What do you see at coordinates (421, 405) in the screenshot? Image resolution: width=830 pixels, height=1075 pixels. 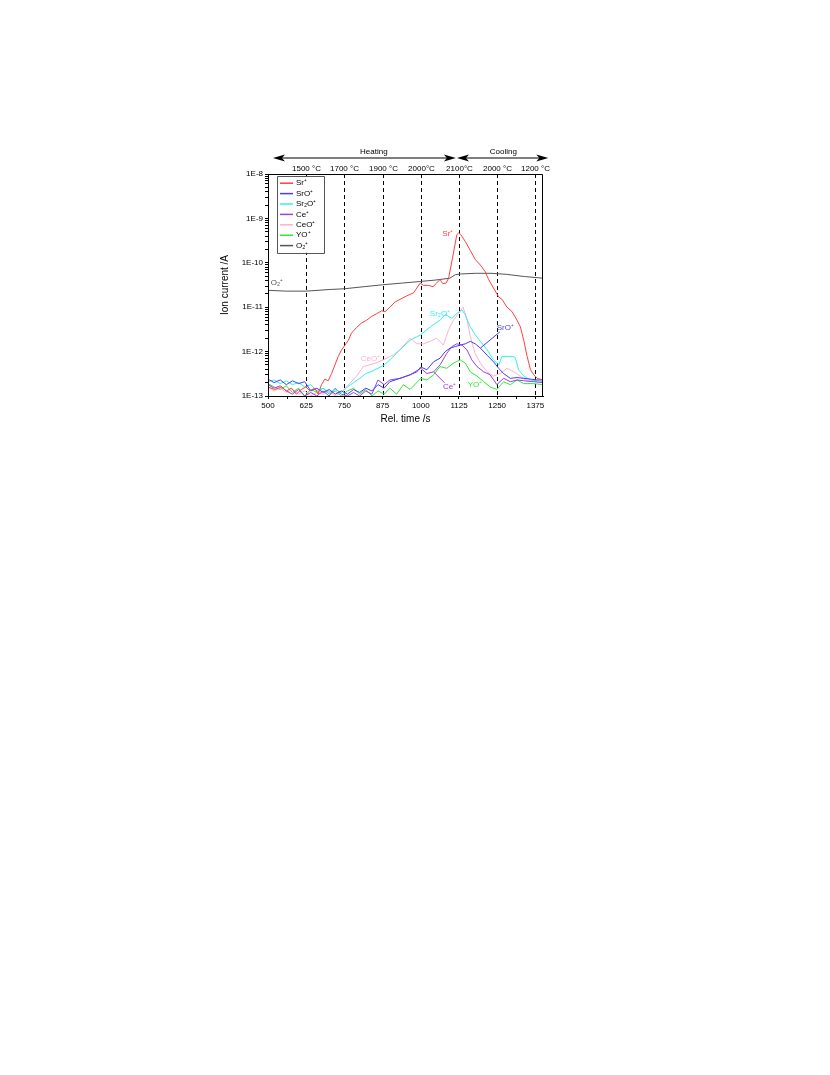 I see `x-tick-label: 1000` at bounding box center [421, 405].